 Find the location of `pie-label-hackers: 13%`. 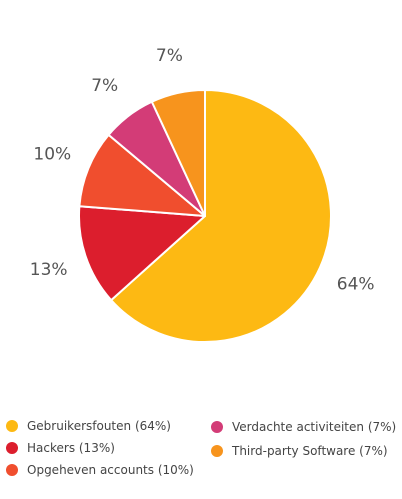

pie-label-hackers: 13% is located at coordinates (49, 270).